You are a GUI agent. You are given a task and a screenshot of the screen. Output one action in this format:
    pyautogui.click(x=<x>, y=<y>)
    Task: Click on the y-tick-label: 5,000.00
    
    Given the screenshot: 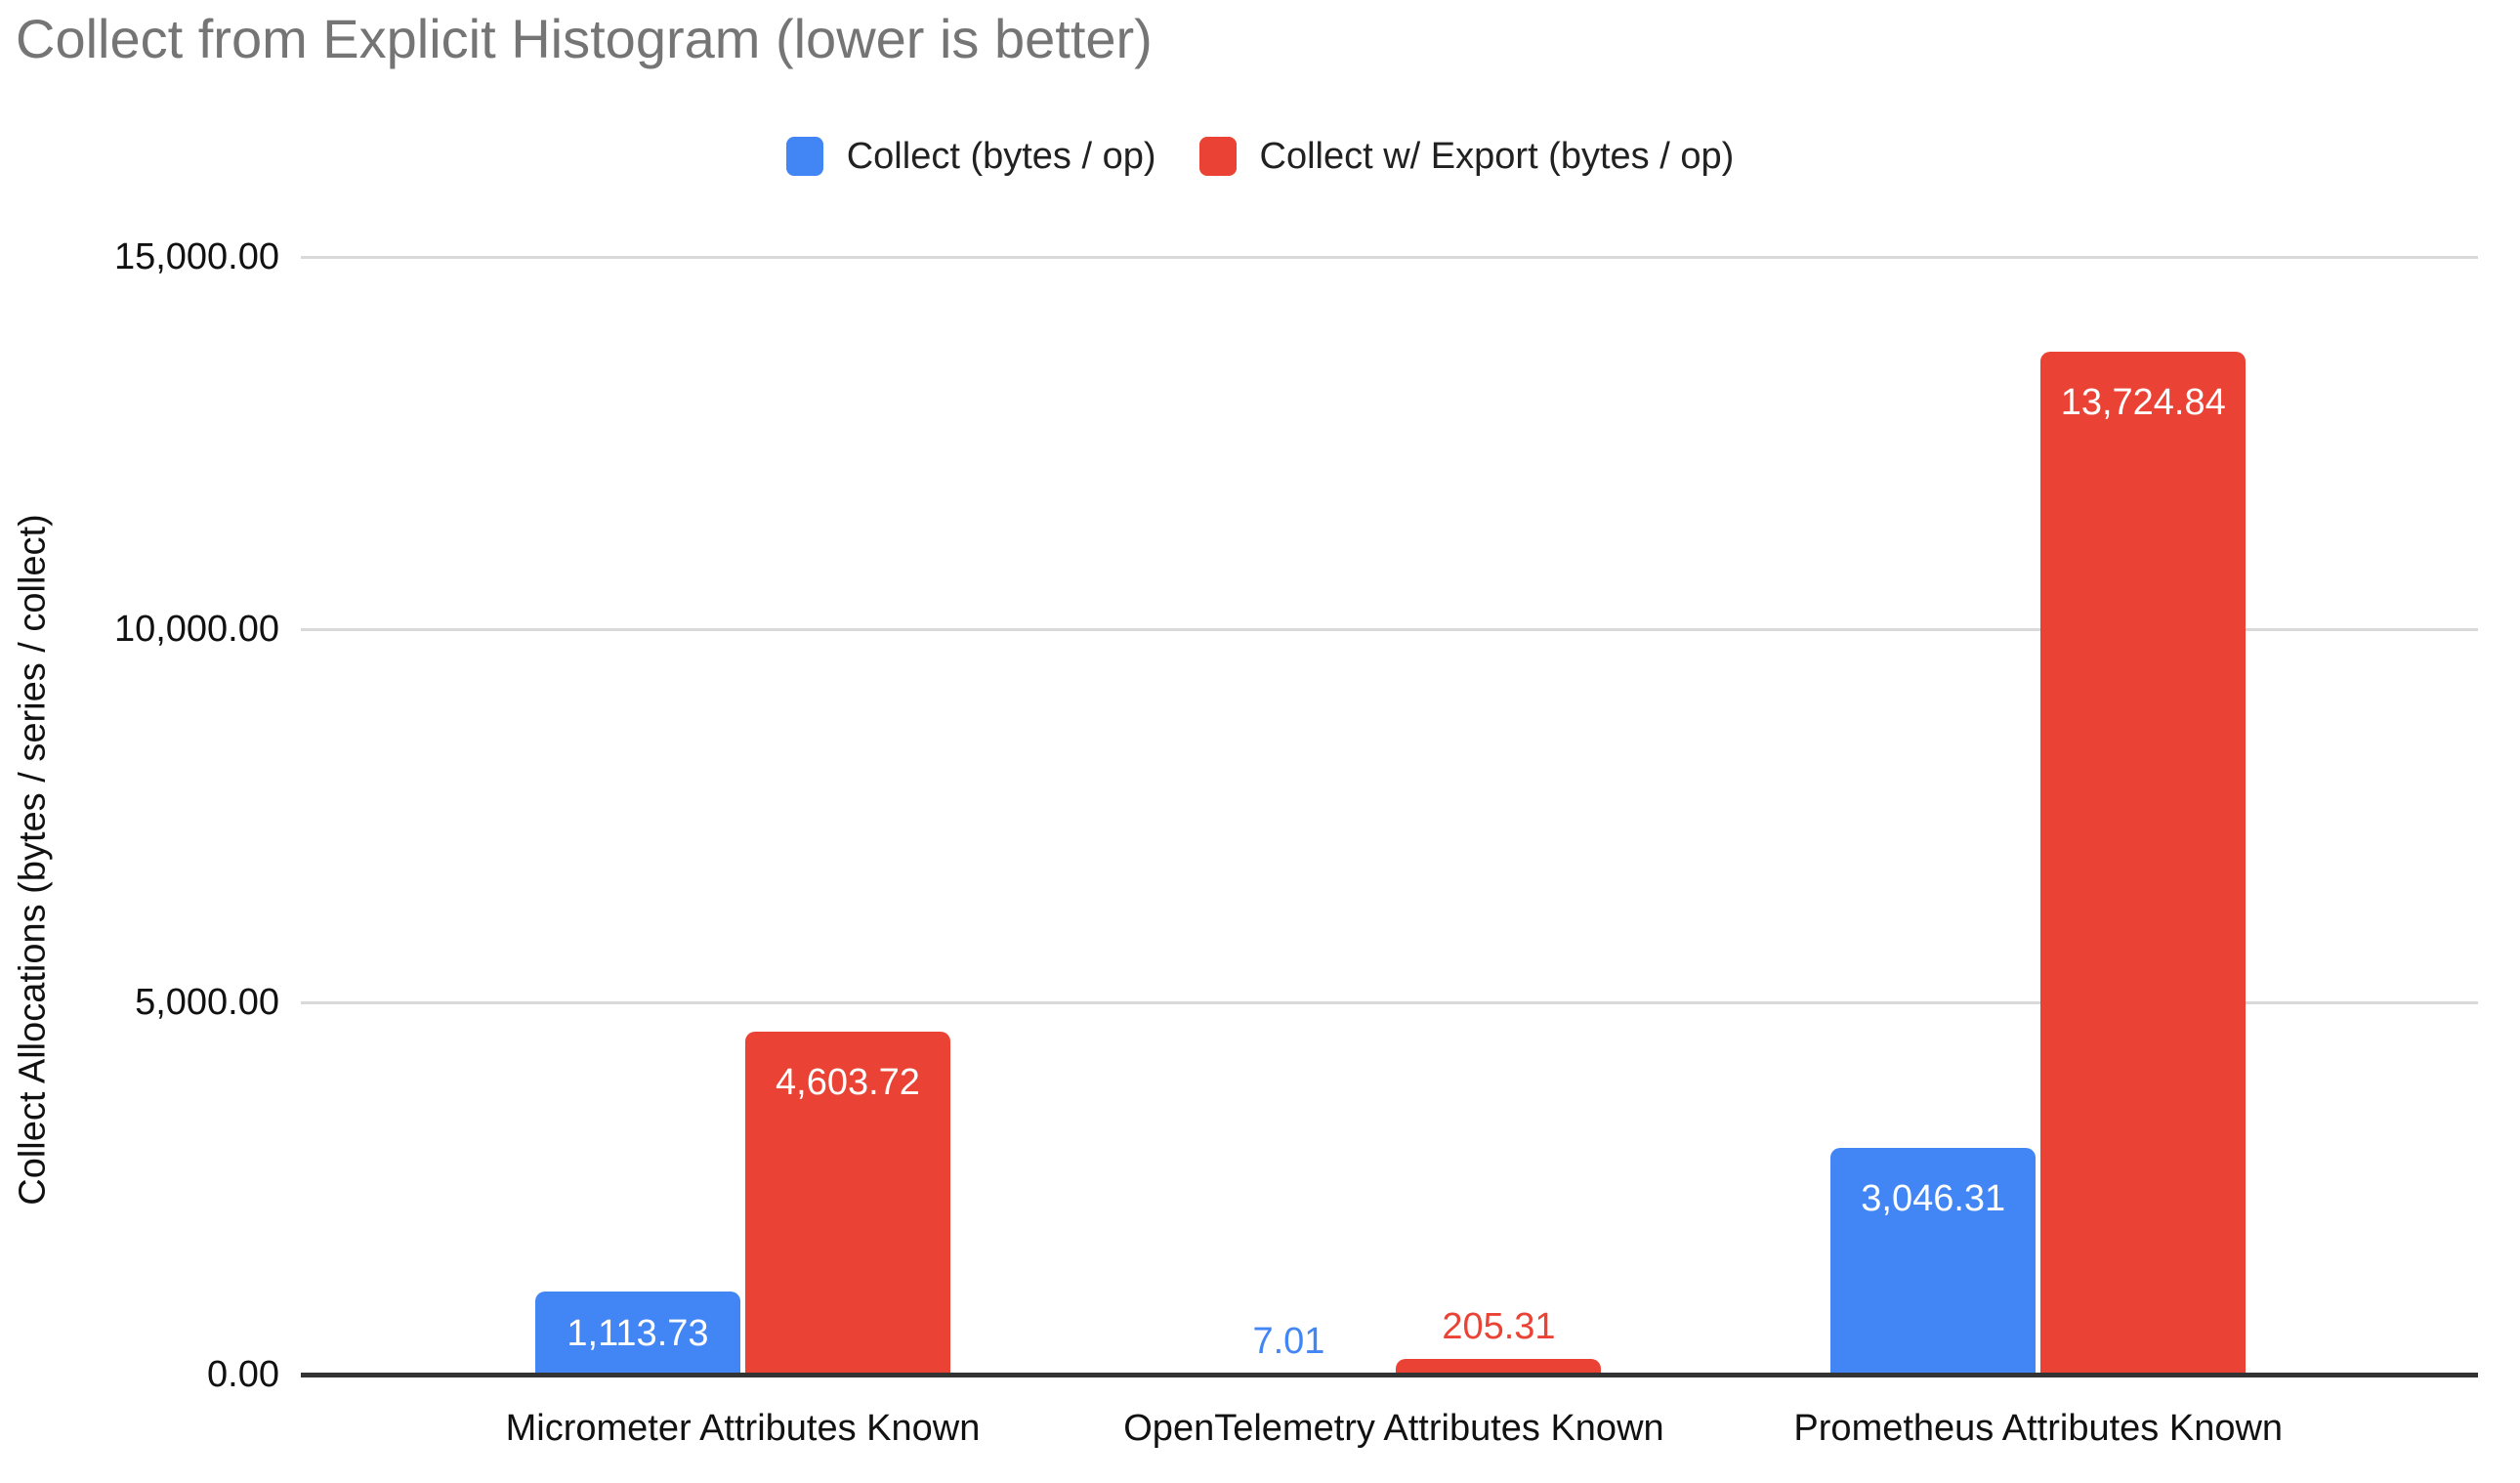 What is the action you would take?
    pyautogui.click(x=207, y=1002)
    